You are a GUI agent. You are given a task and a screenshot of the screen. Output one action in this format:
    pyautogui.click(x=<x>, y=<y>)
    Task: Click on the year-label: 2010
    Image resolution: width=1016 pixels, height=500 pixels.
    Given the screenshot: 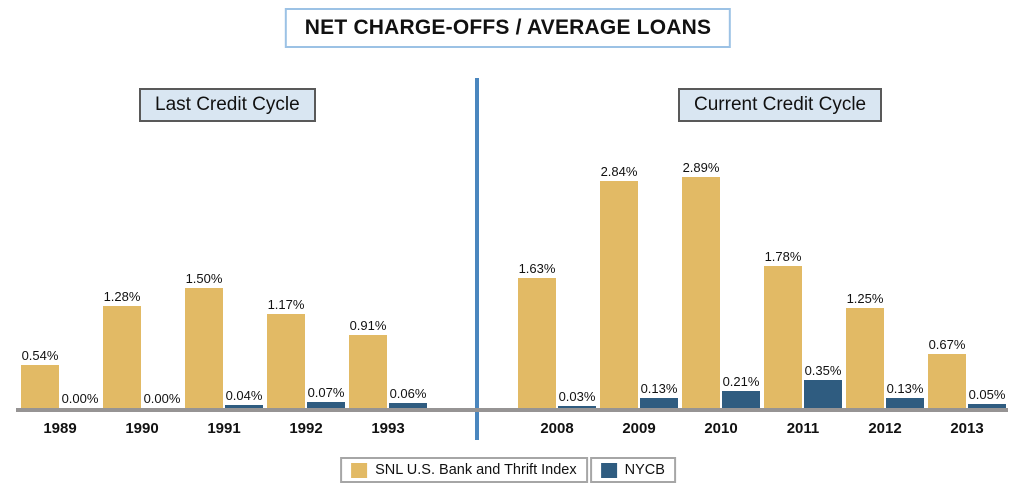 What is the action you would take?
    pyautogui.click(x=721, y=428)
    